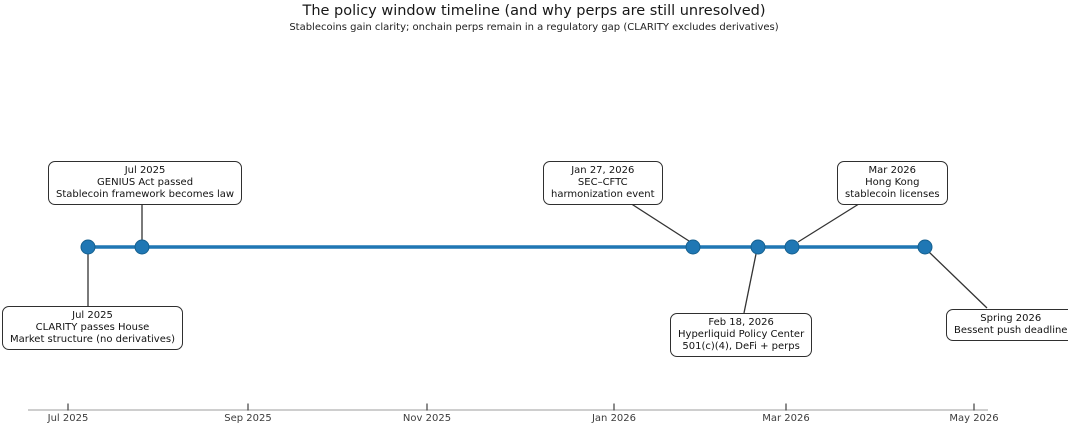 This screenshot has width=1068, height=432. Describe the element at coordinates (892, 170) in the screenshot. I see `event-date: Mar 2026` at that location.